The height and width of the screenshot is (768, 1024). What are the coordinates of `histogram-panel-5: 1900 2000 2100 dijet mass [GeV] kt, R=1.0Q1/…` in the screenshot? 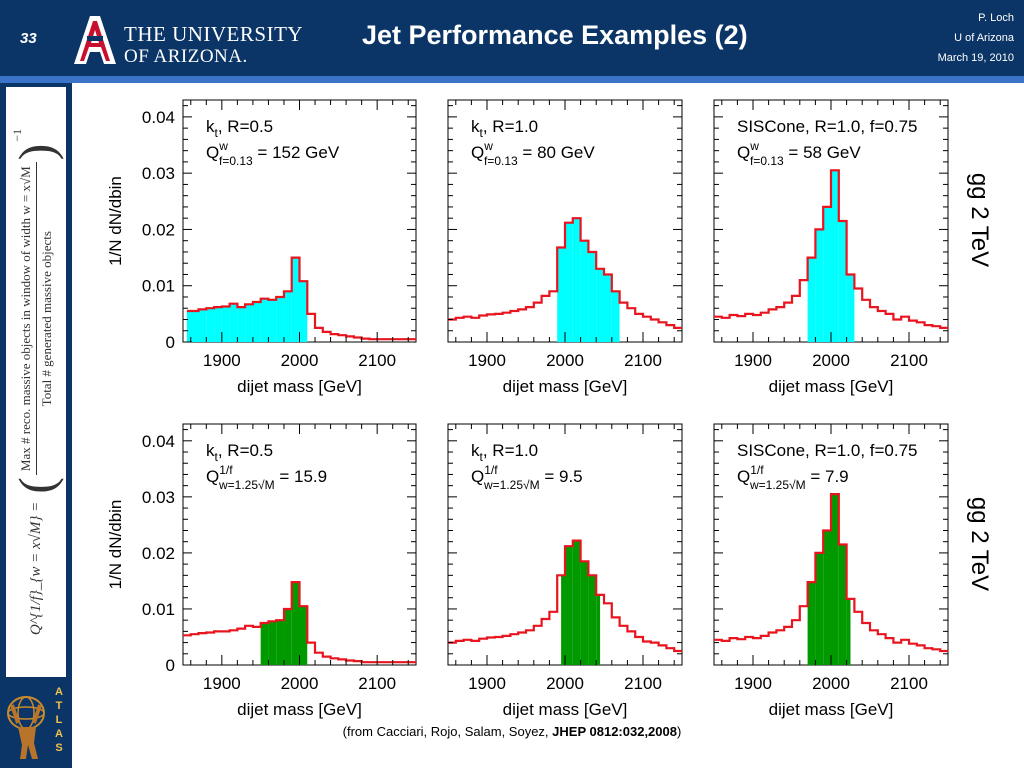 It's located at (565, 571).